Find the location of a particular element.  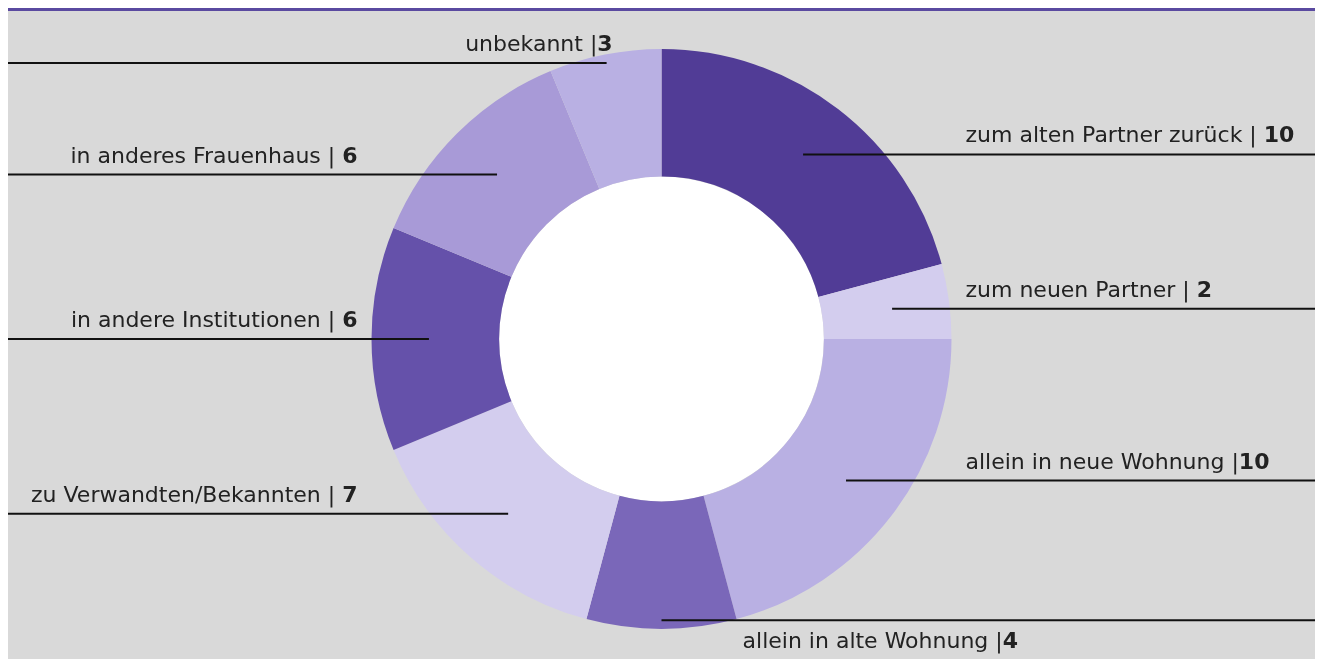

slice-label: in andere Institutionen | 6 is located at coordinates (214, 320).